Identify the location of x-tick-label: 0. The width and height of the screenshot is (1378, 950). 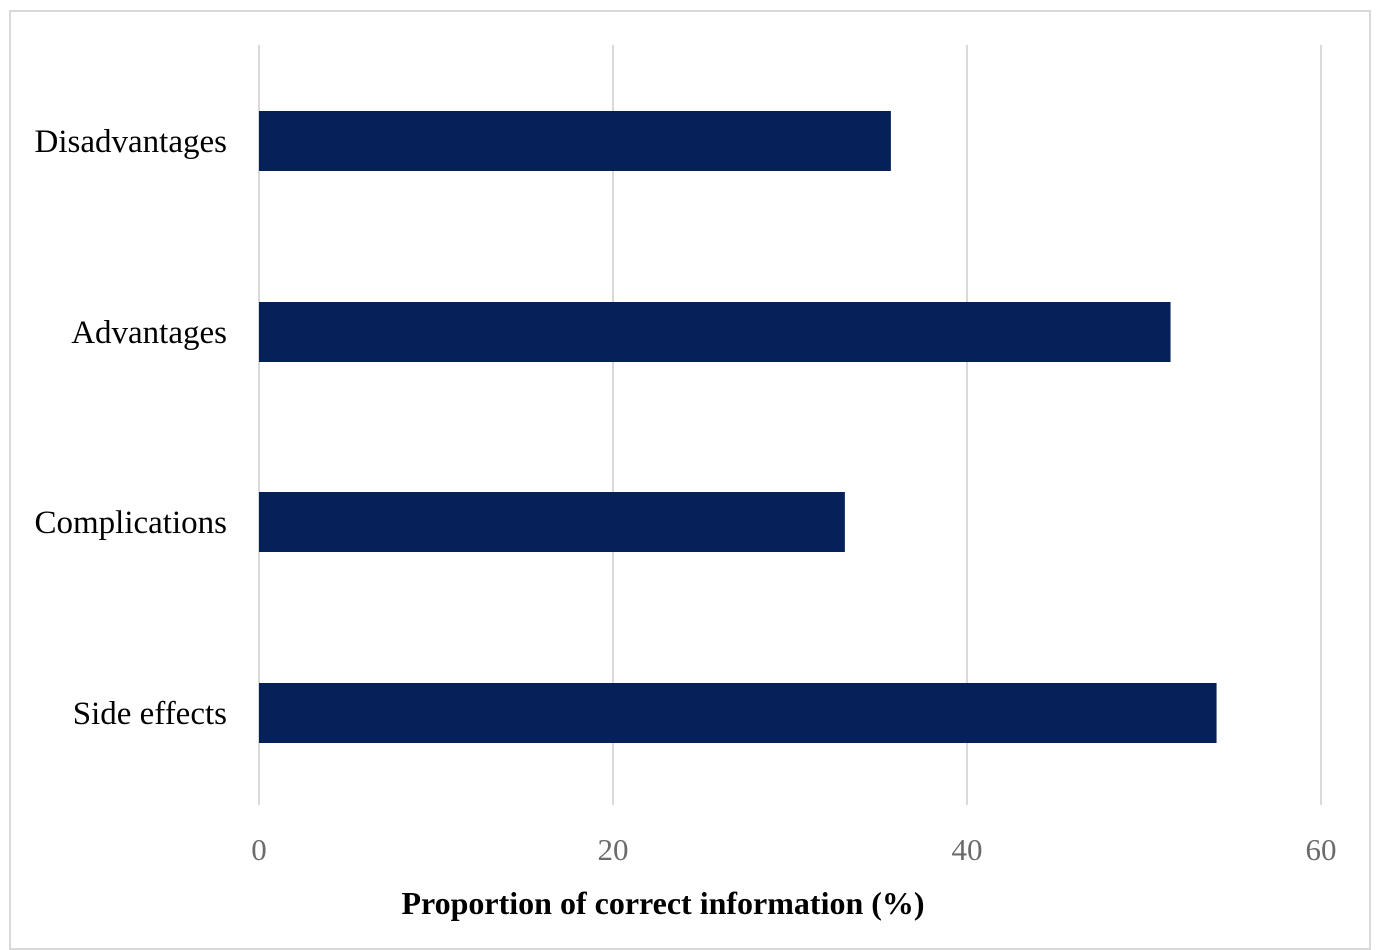
(259, 849).